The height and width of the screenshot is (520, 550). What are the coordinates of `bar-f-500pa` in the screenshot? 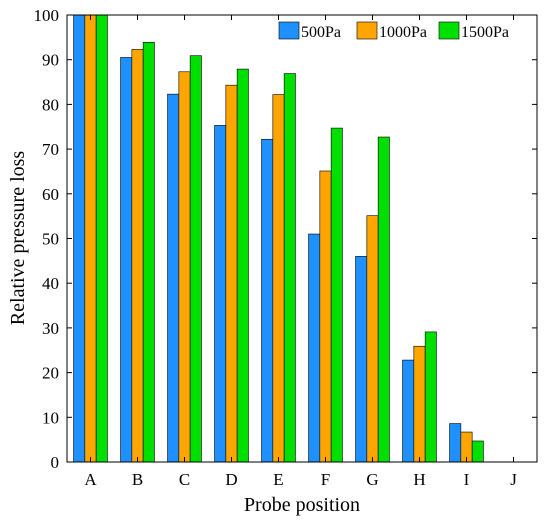 It's located at (314, 348).